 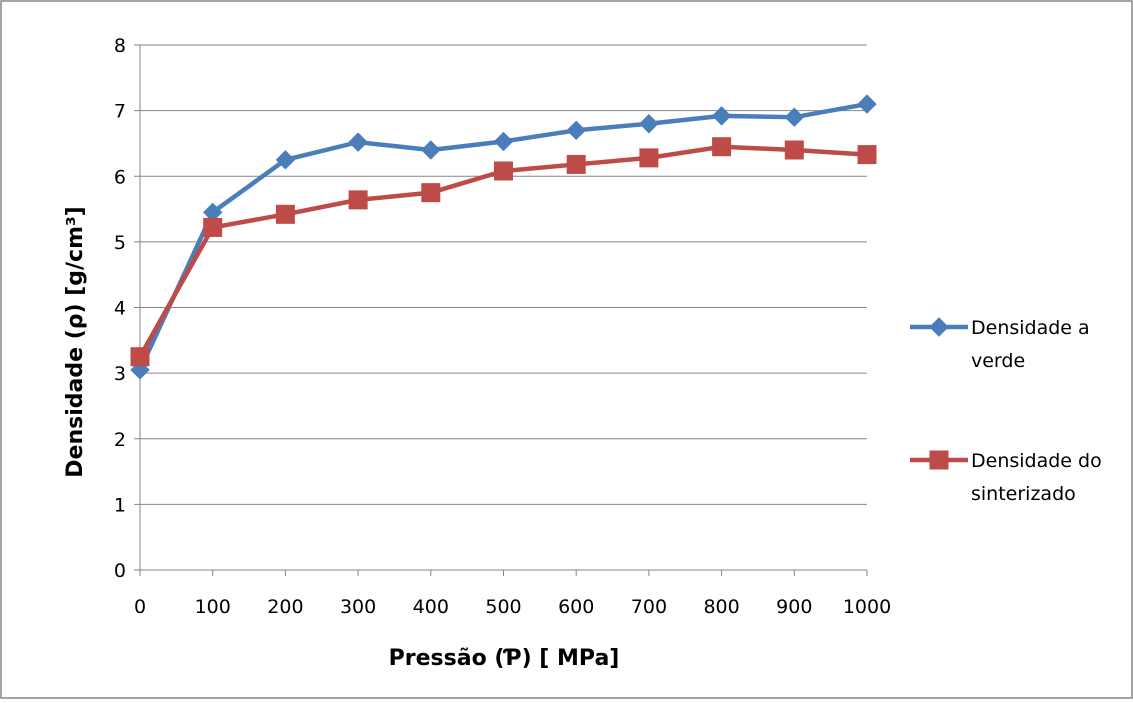 I want to click on x-tick-label: 400, so click(x=431, y=607).